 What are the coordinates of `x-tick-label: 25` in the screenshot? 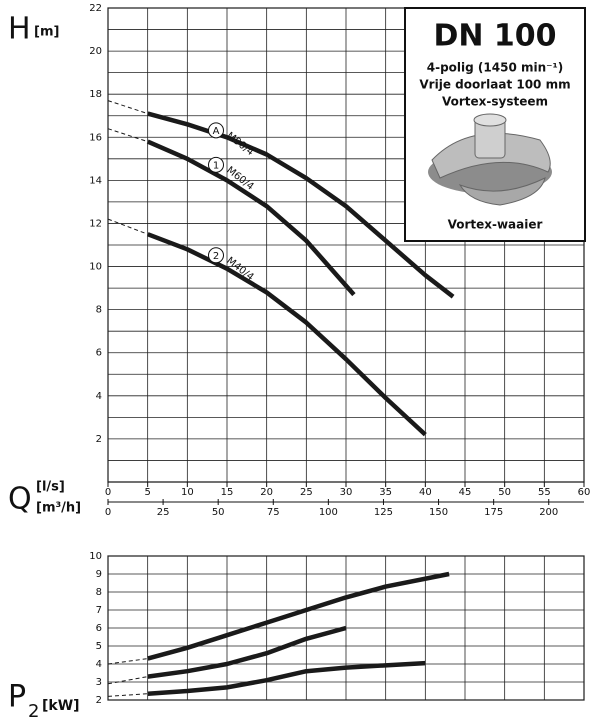 It's located at (306, 492).